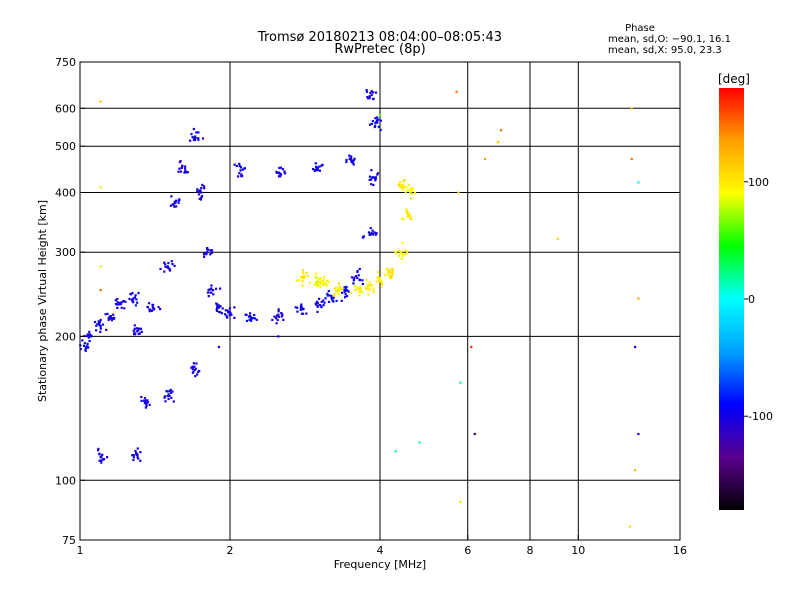 This screenshot has width=800, height=600. I want to click on x-tick-label: 10, so click(578, 550).